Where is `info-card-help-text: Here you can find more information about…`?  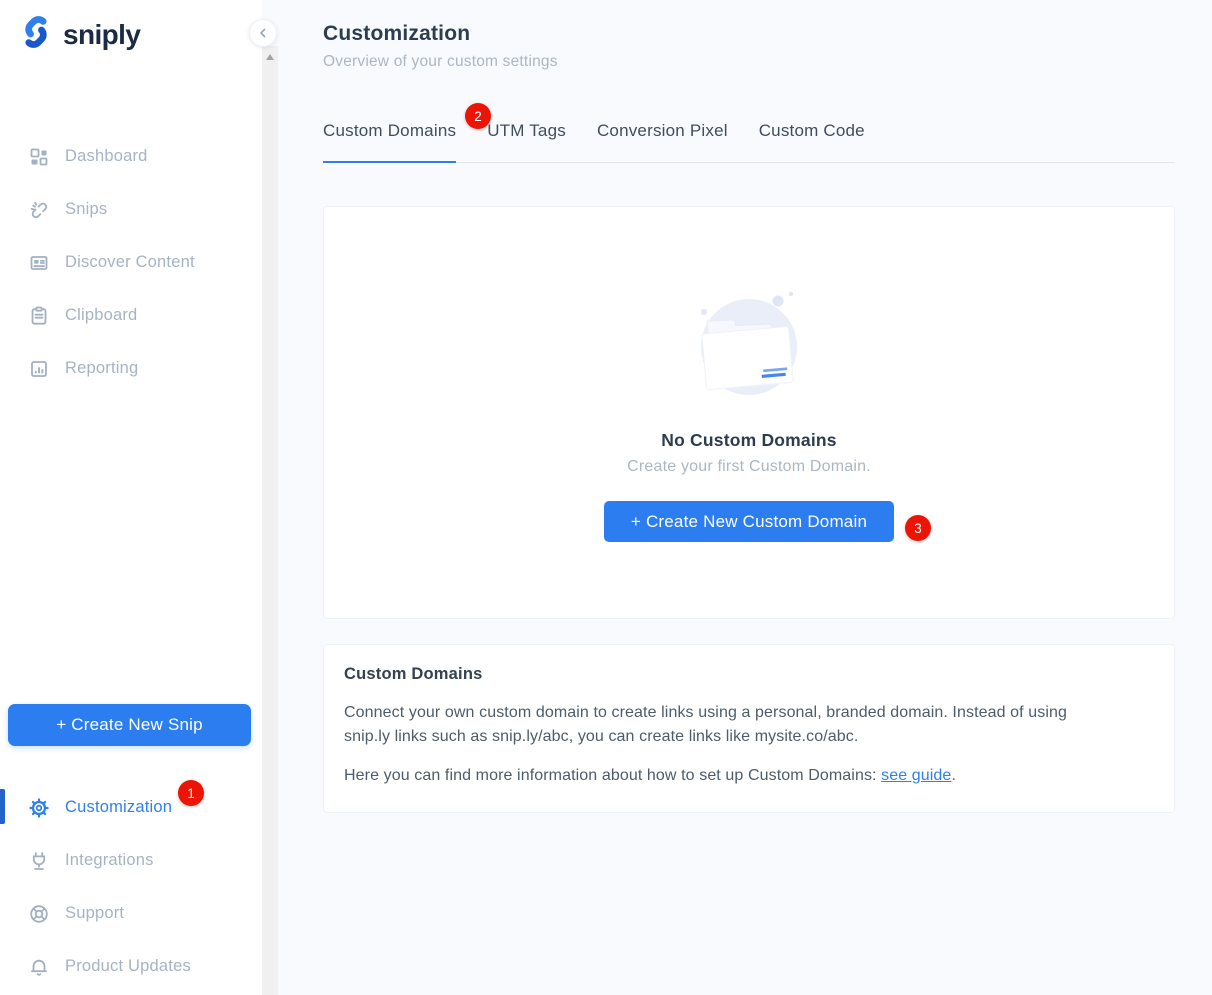 info-card-help-text: Here you can find more information about… is located at coordinates (749, 776).